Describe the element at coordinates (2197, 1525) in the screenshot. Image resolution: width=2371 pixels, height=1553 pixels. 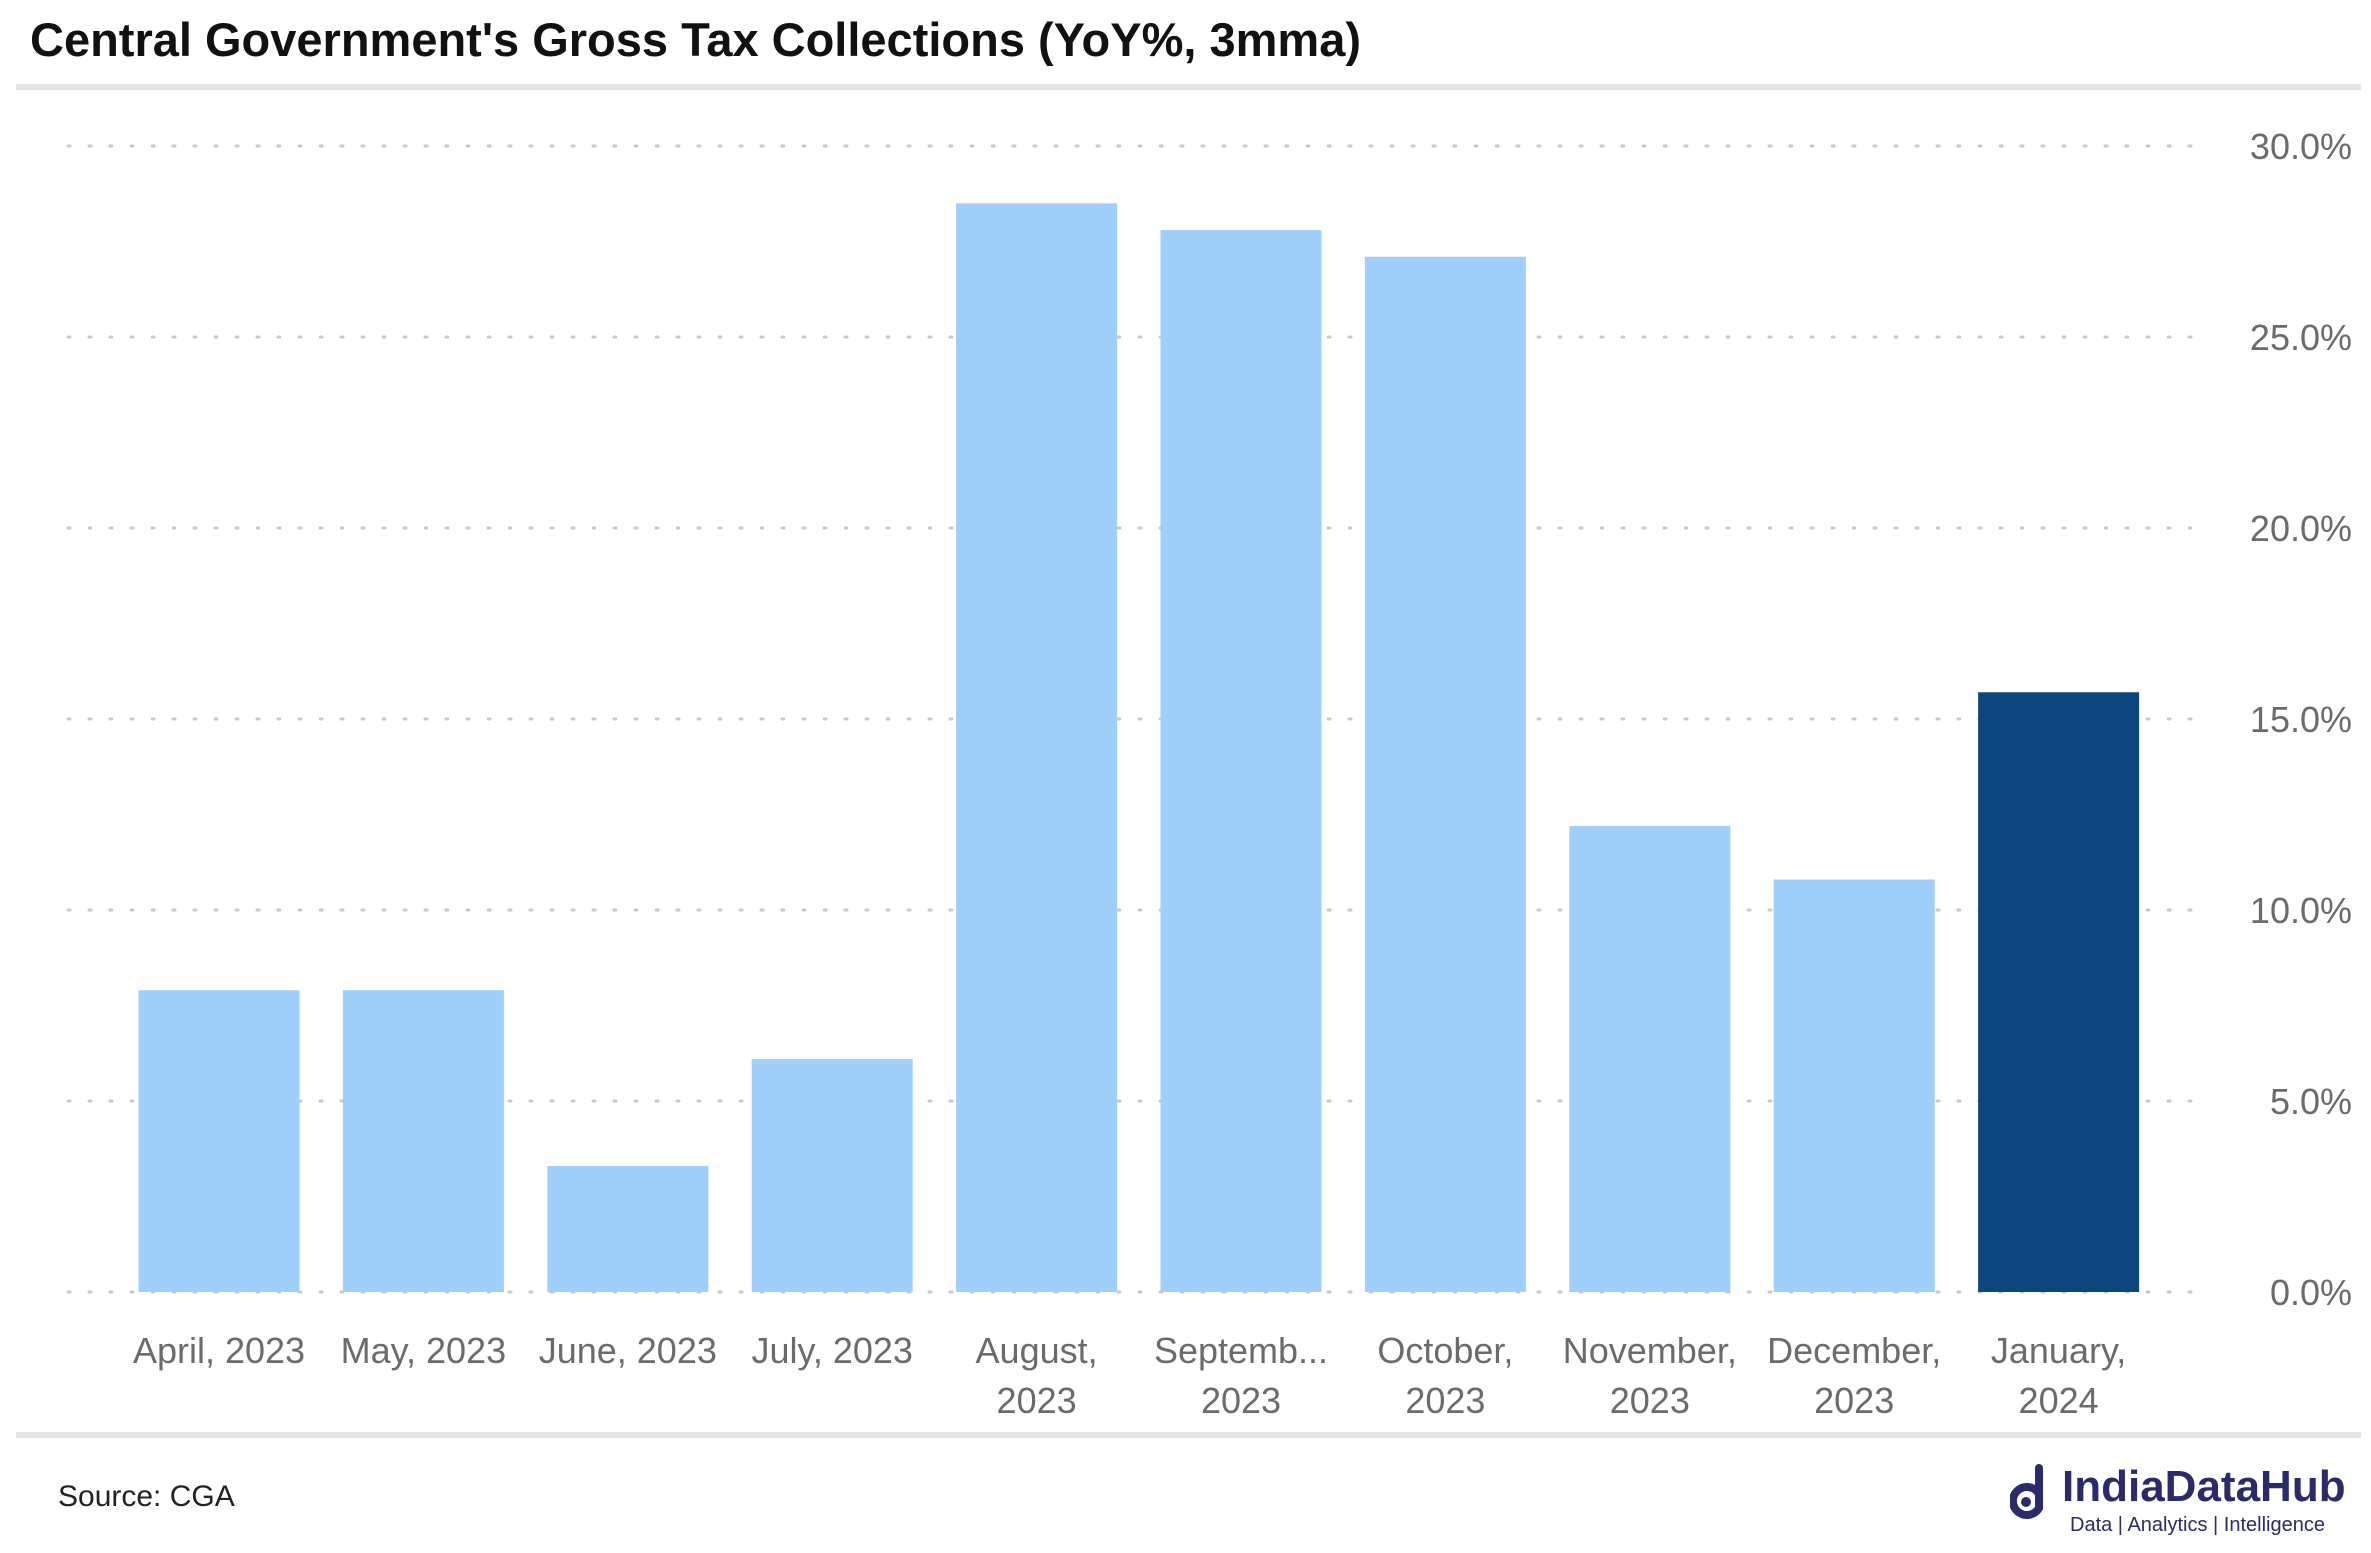
I see `logo-tagline: Data | Analytics | Intelligence` at that location.